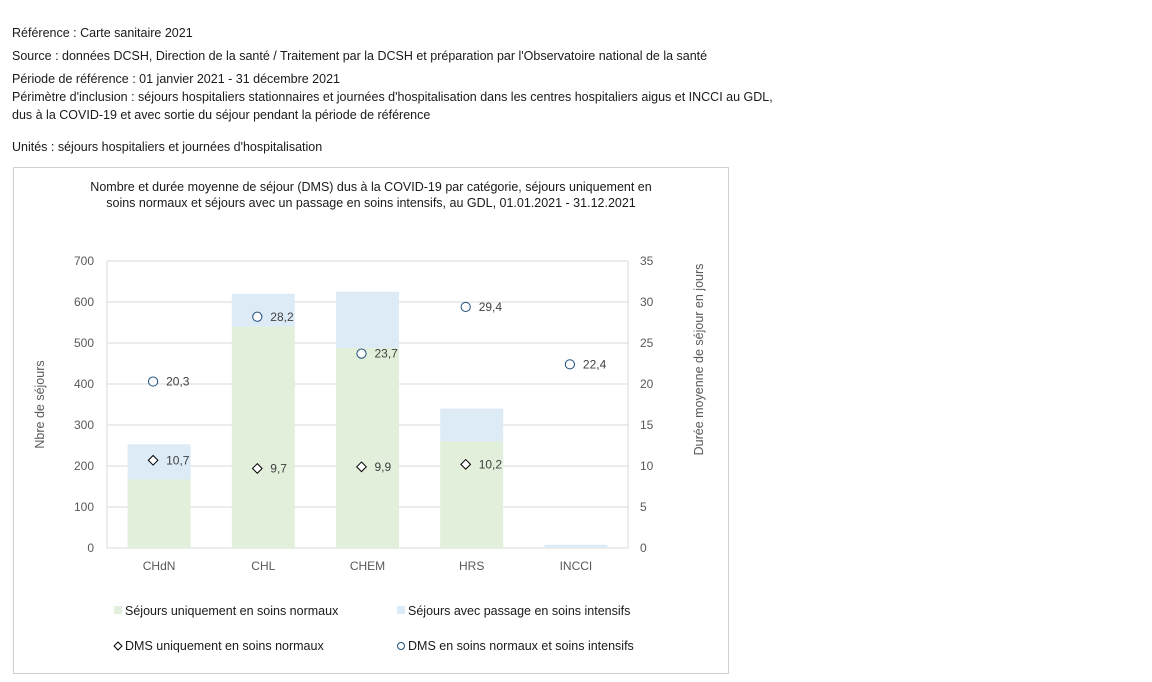 Image resolution: width=1152 pixels, height=682 pixels. What do you see at coordinates (40, 404) in the screenshot?
I see `y-axis-title: Nbre de séjours` at bounding box center [40, 404].